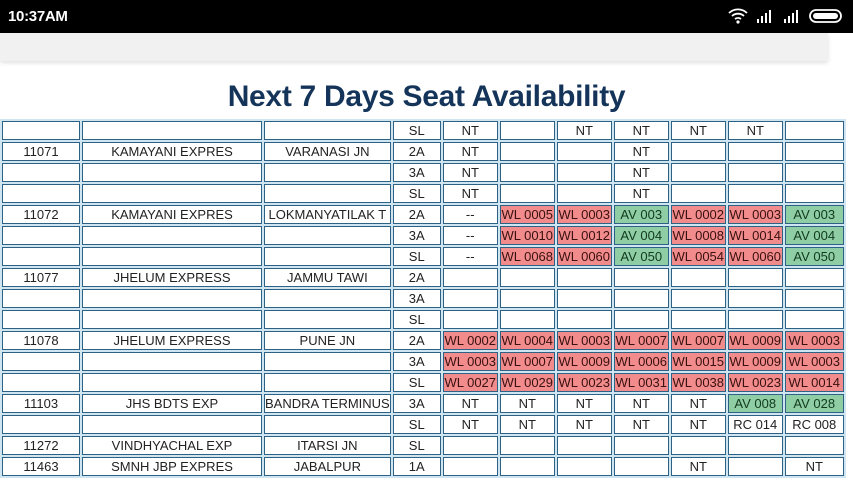  What do you see at coordinates (755, 424) in the screenshot?
I see `day-6-availability-cell: RC 014` at bounding box center [755, 424].